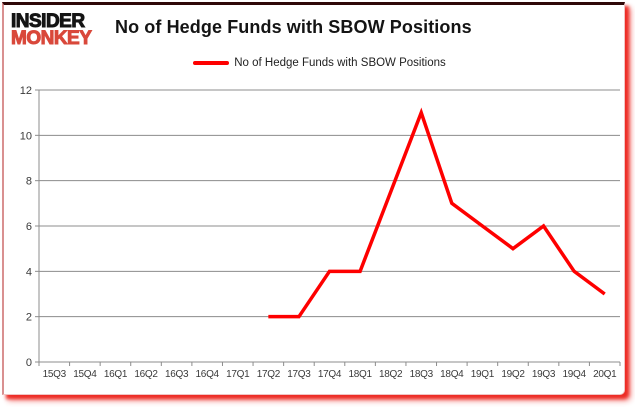 The height and width of the screenshot is (407, 635). I want to click on insider-monkey-logo: INSIDER MONKEY, so click(51, 30).